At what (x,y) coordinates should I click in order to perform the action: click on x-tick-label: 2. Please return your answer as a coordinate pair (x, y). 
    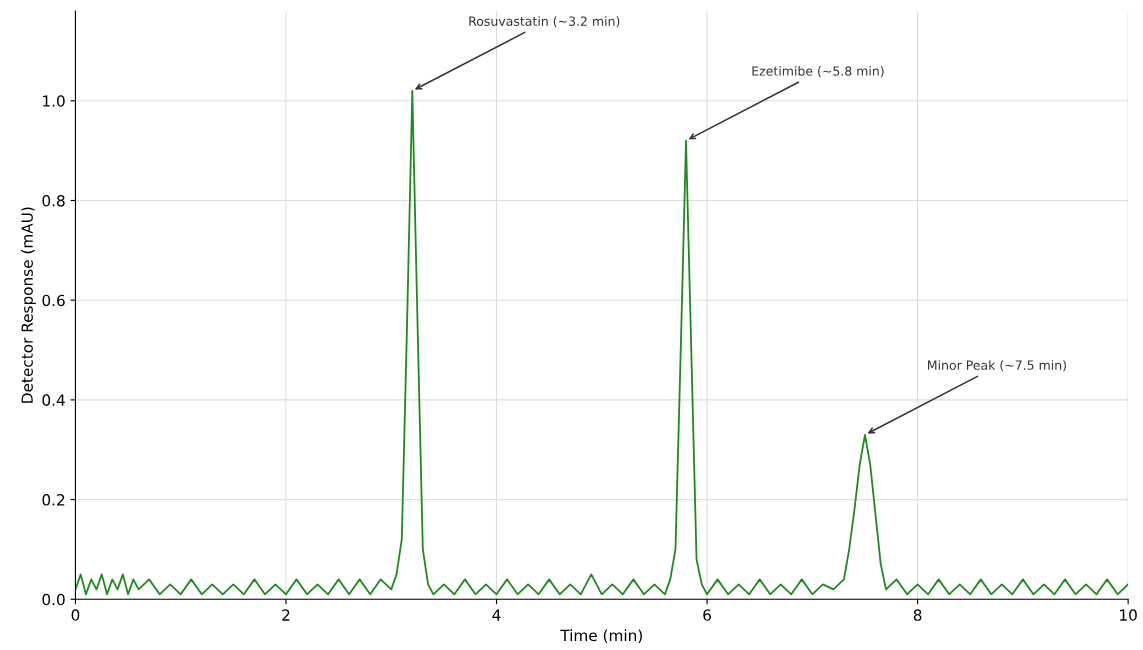
    Looking at the image, I should click on (286, 615).